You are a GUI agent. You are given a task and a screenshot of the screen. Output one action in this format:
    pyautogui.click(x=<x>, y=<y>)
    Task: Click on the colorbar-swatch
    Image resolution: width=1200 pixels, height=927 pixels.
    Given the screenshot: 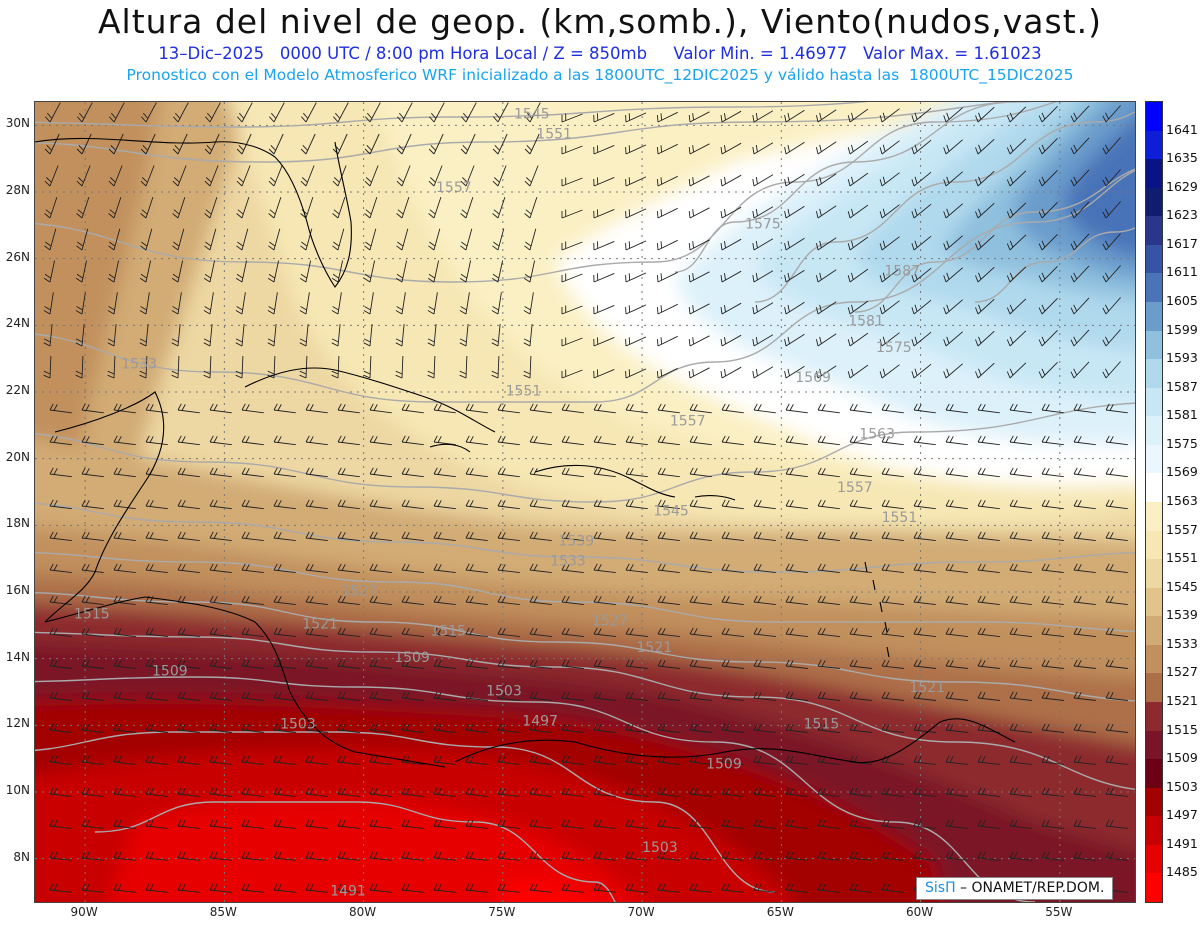 What is the action you would take?
    pyautogui.click(x=1154, y=231)
    